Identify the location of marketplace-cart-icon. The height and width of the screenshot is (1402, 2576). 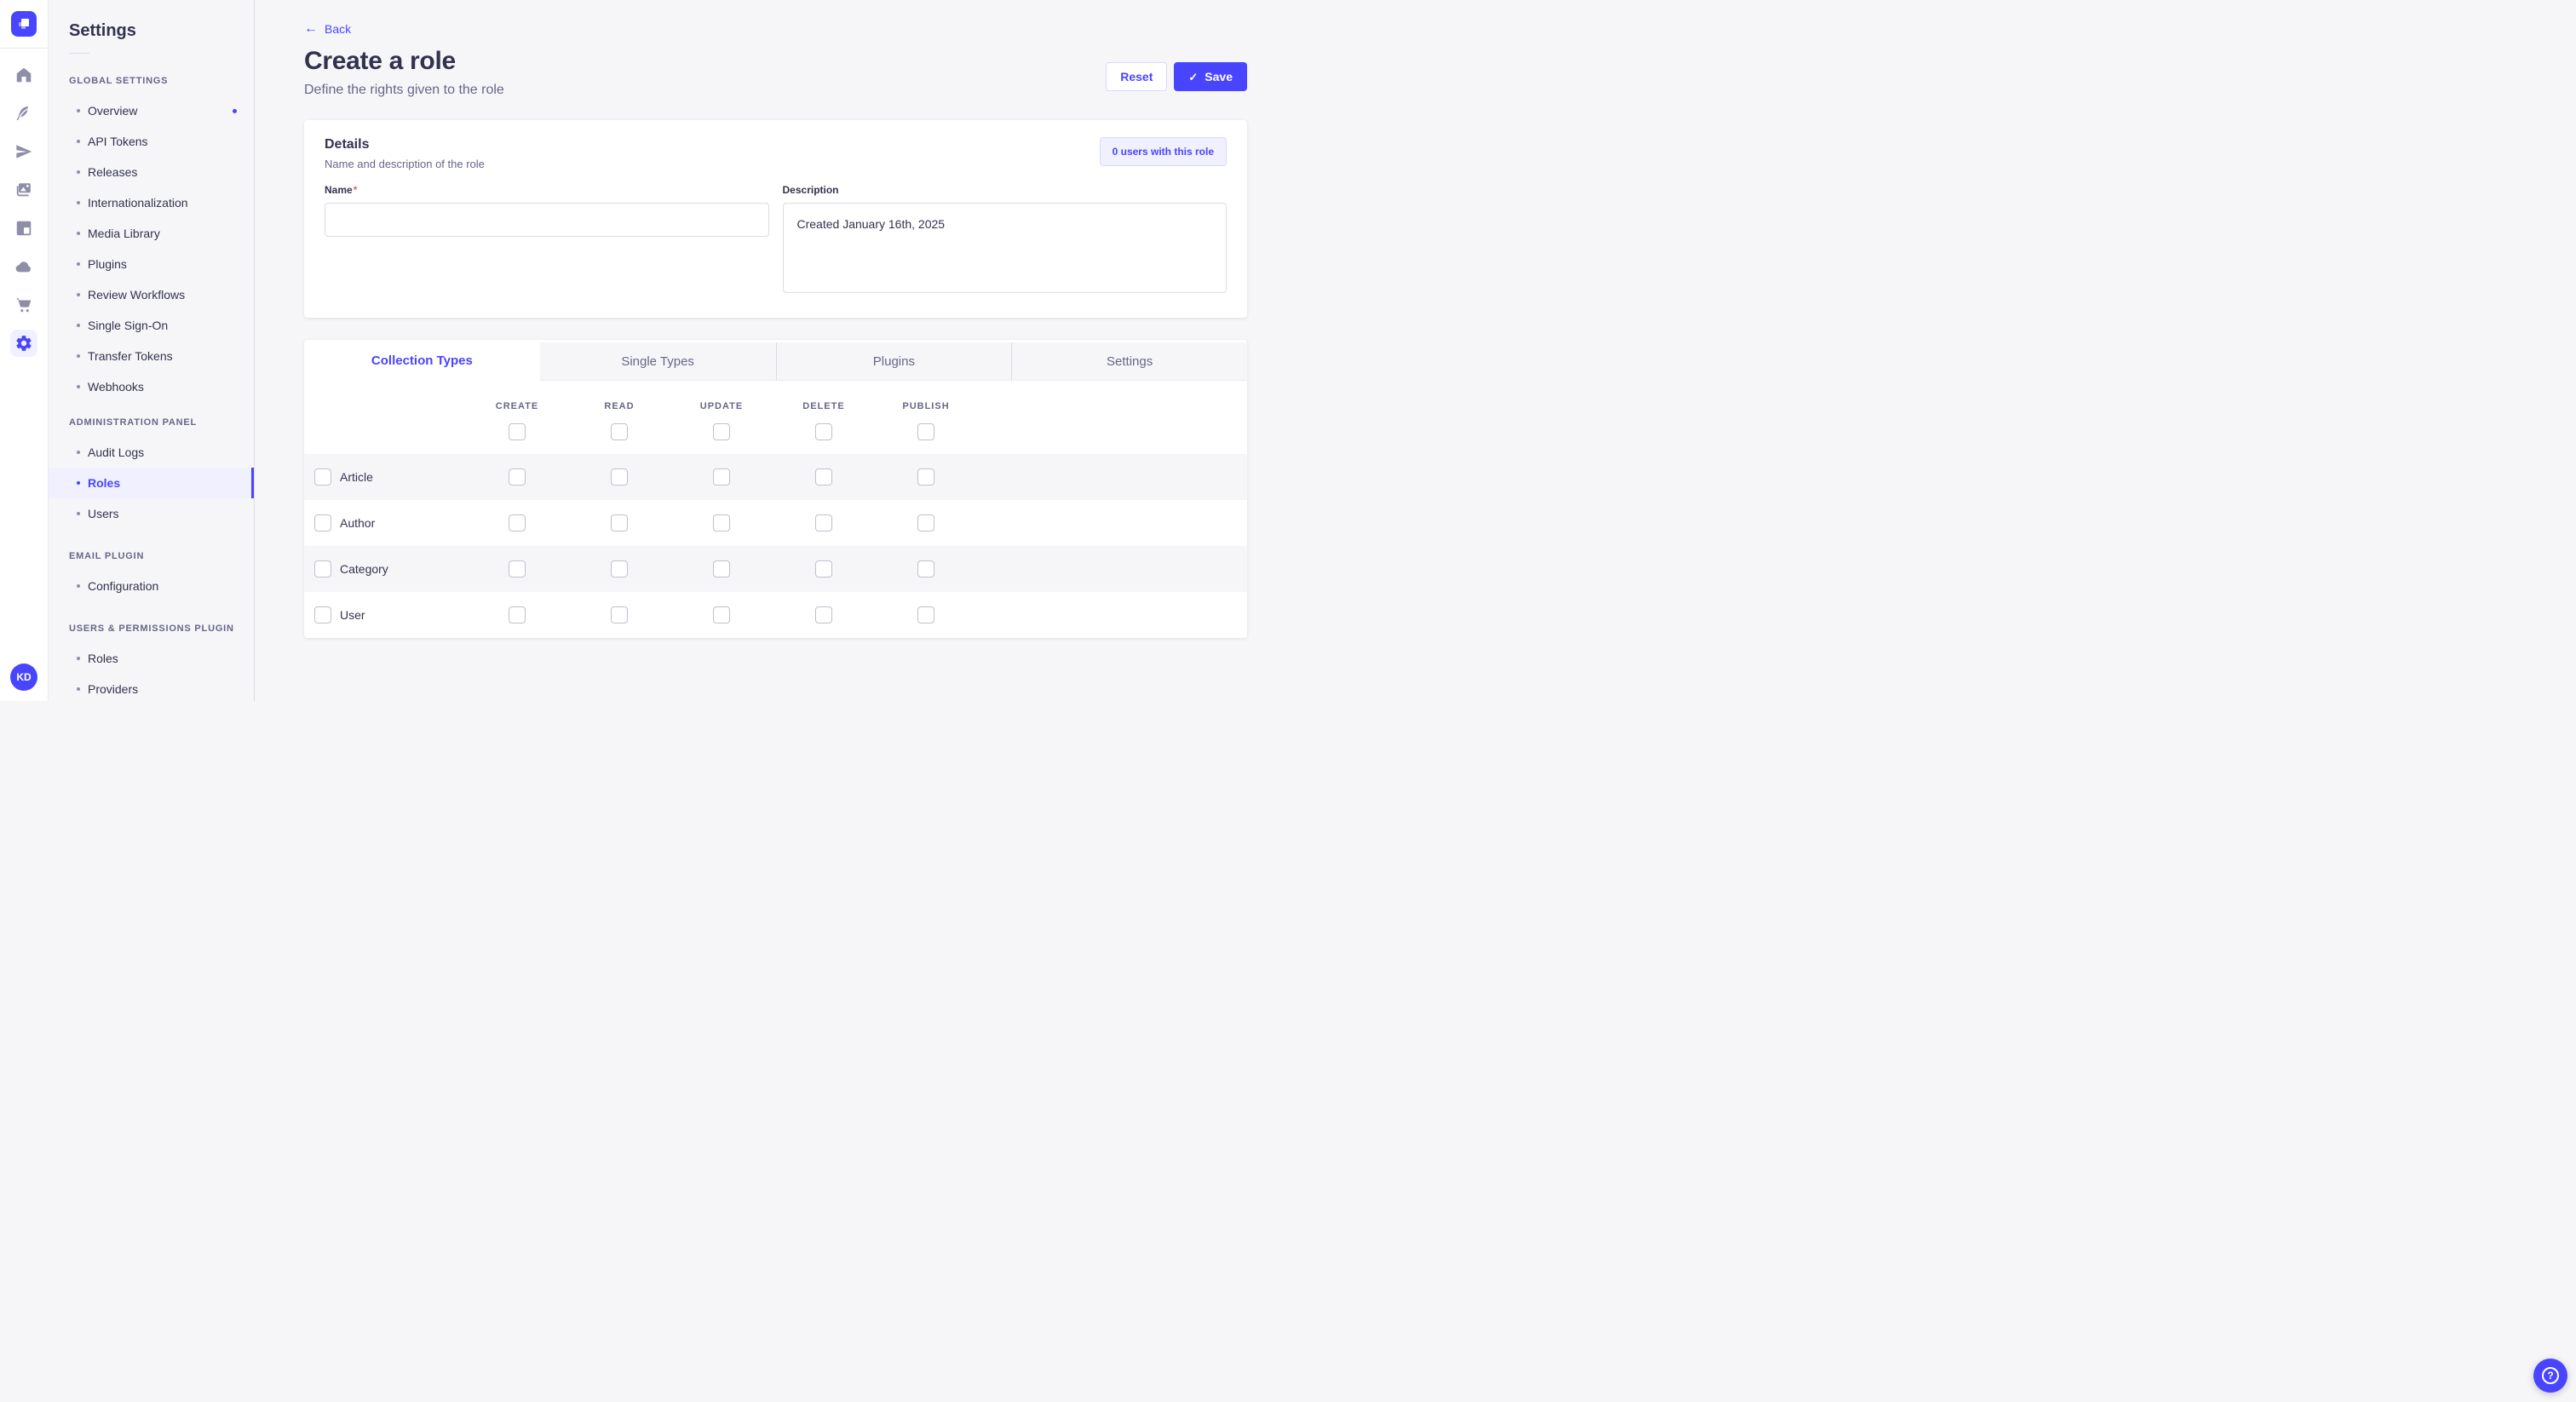
(24, 305).